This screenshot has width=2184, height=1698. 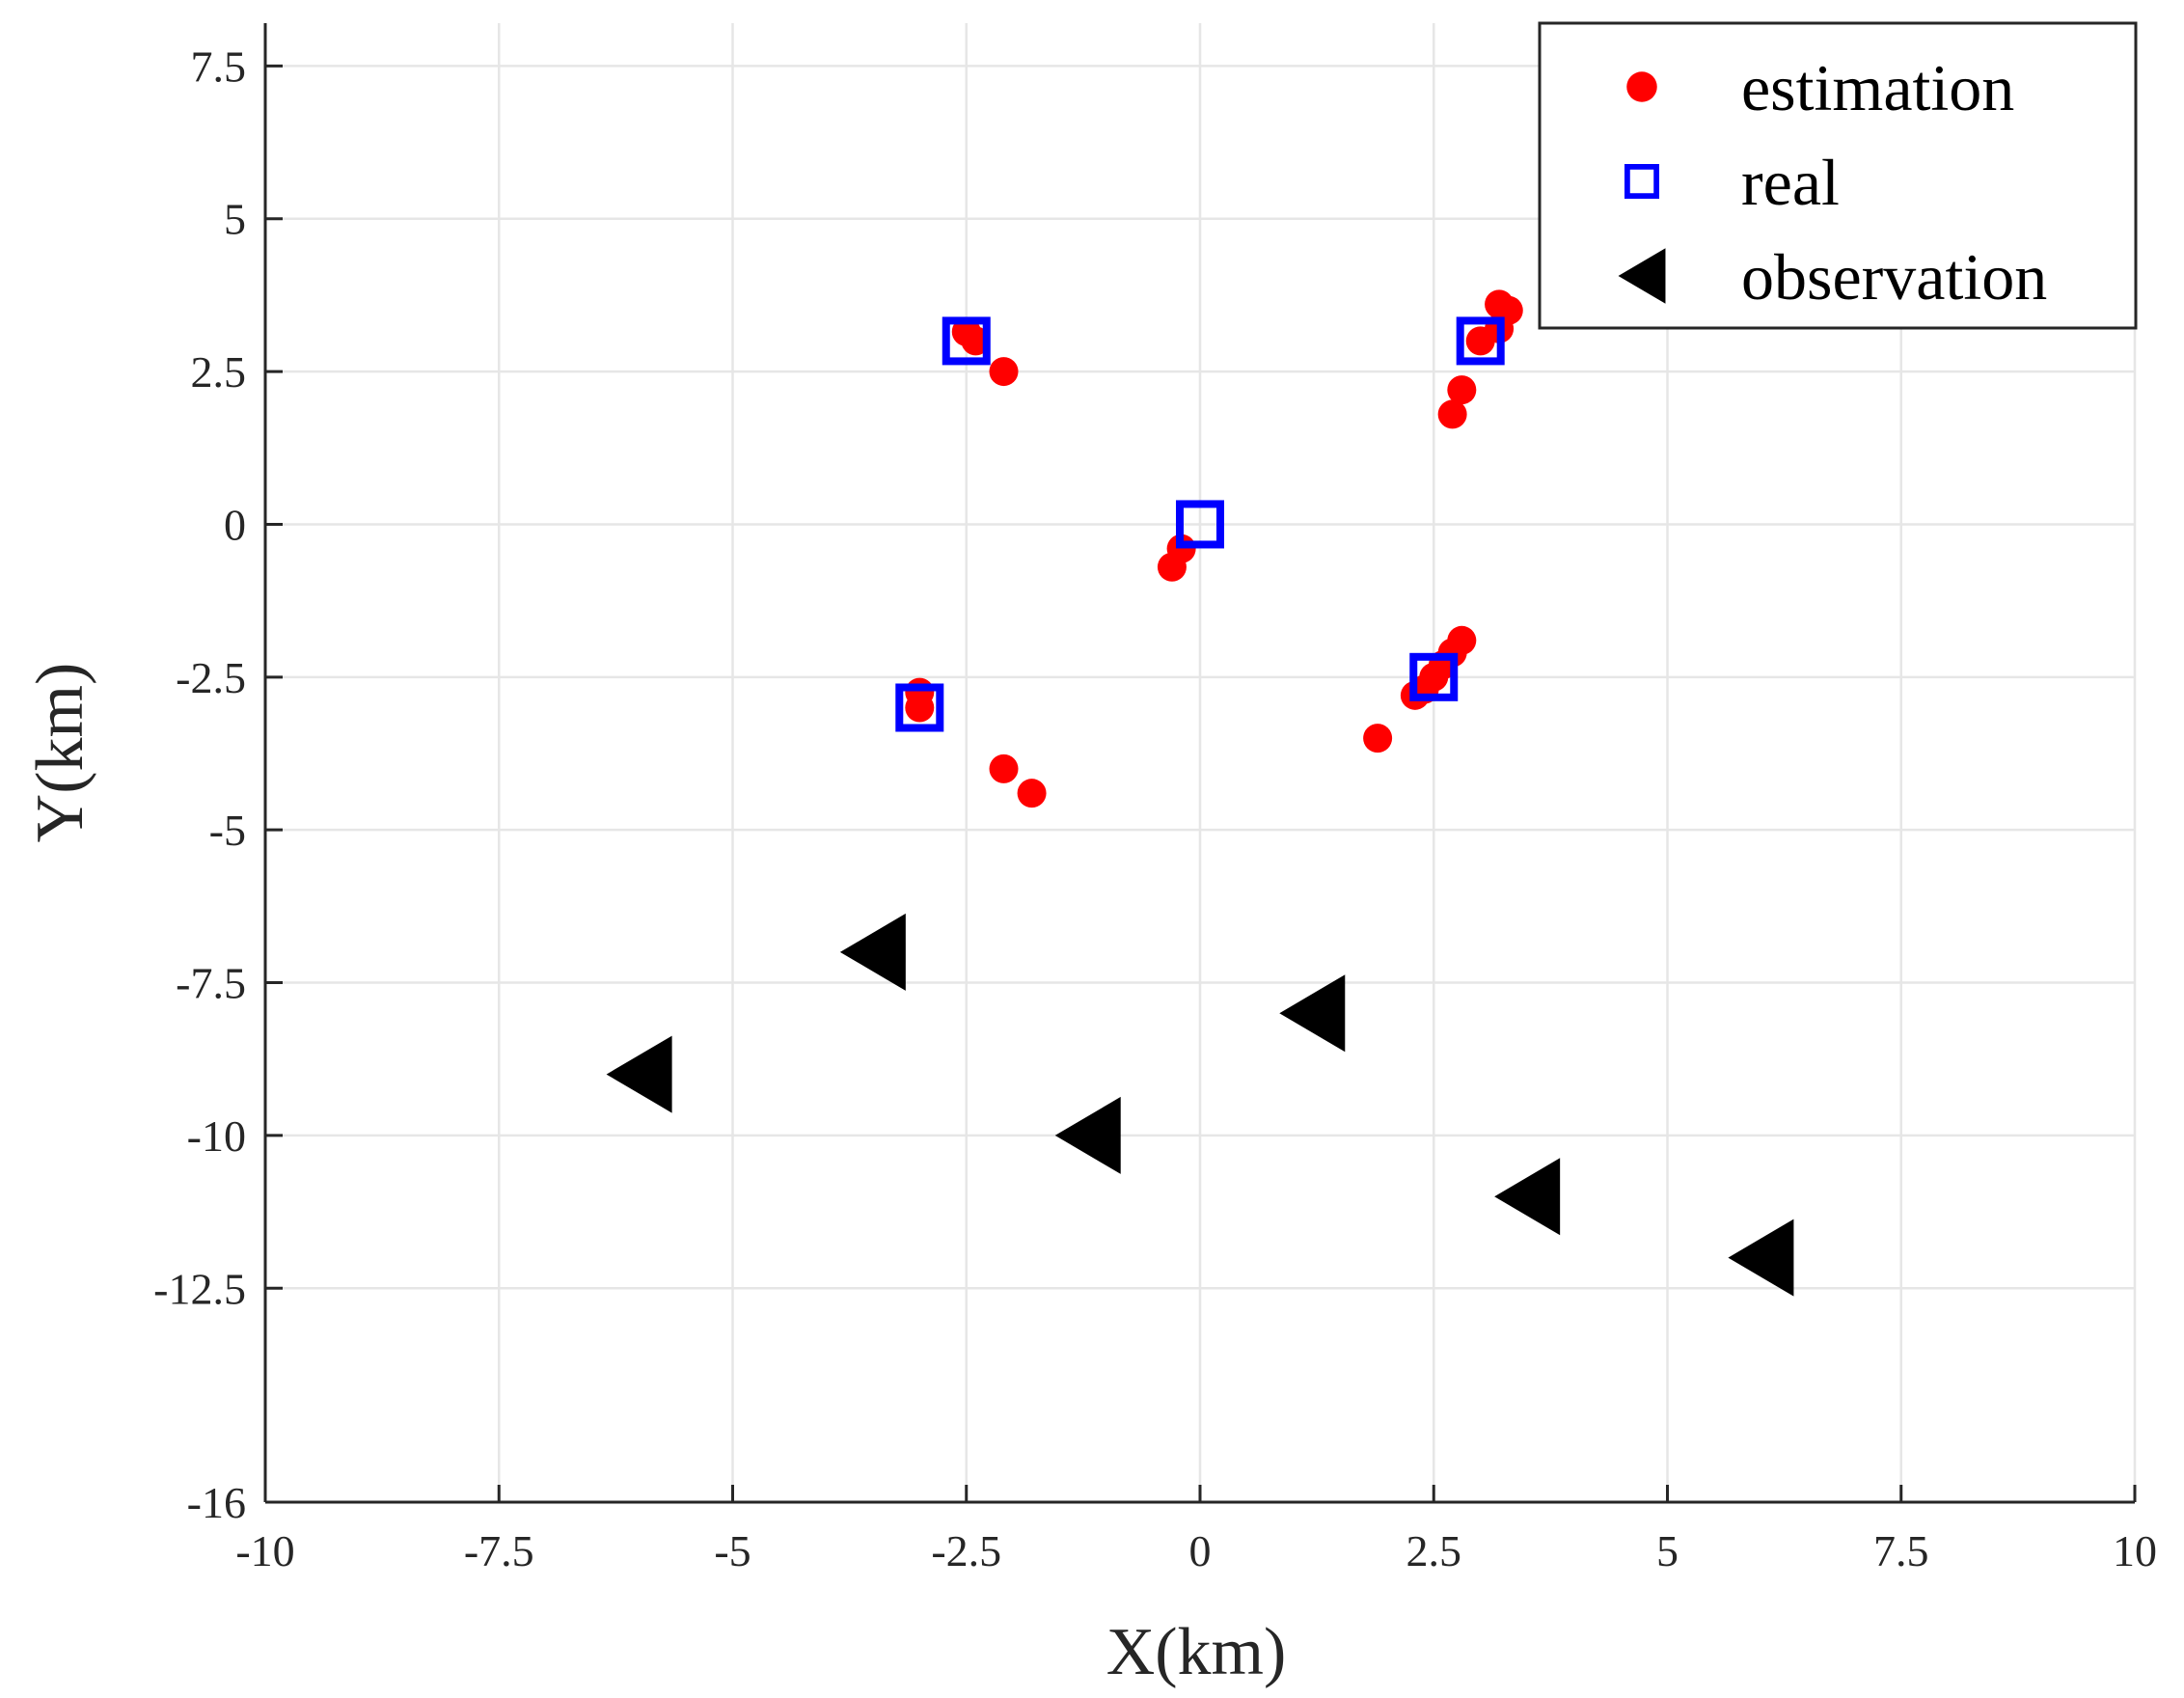 What do you see at coordinates (966, 1550) in the screenshot?
I see `x-tick-label: -2.5` at bounding box center [966, 1550].